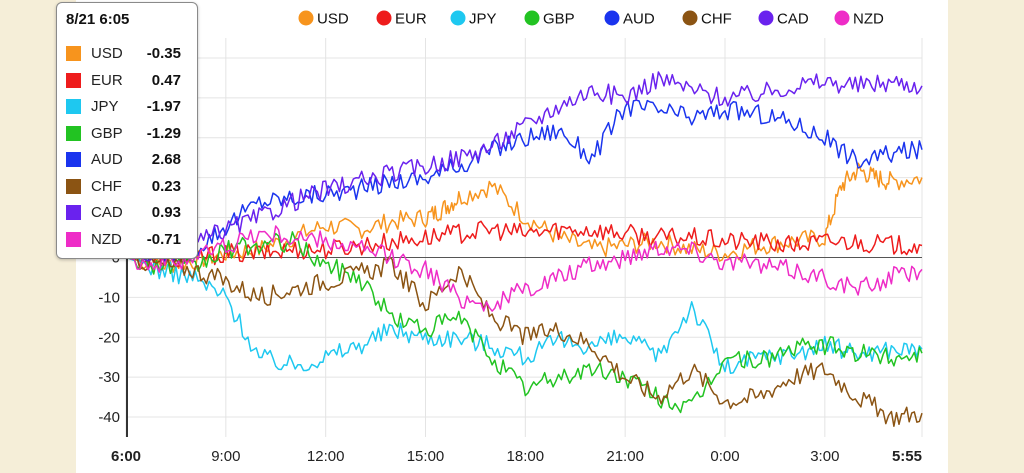 Image resolution: width=1024 pixels, height=473 pixels. What do you see at coordinates (842, 18) in the screenshot?
I see `legend-marker-nzd` at bounding box center [842, 18].